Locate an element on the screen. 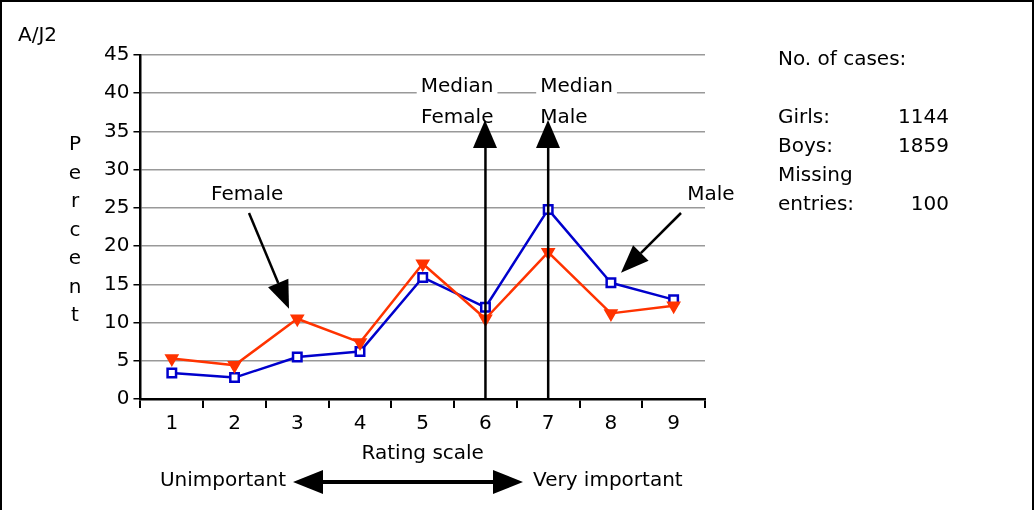  text: Male is located at coordinates (711, 193).